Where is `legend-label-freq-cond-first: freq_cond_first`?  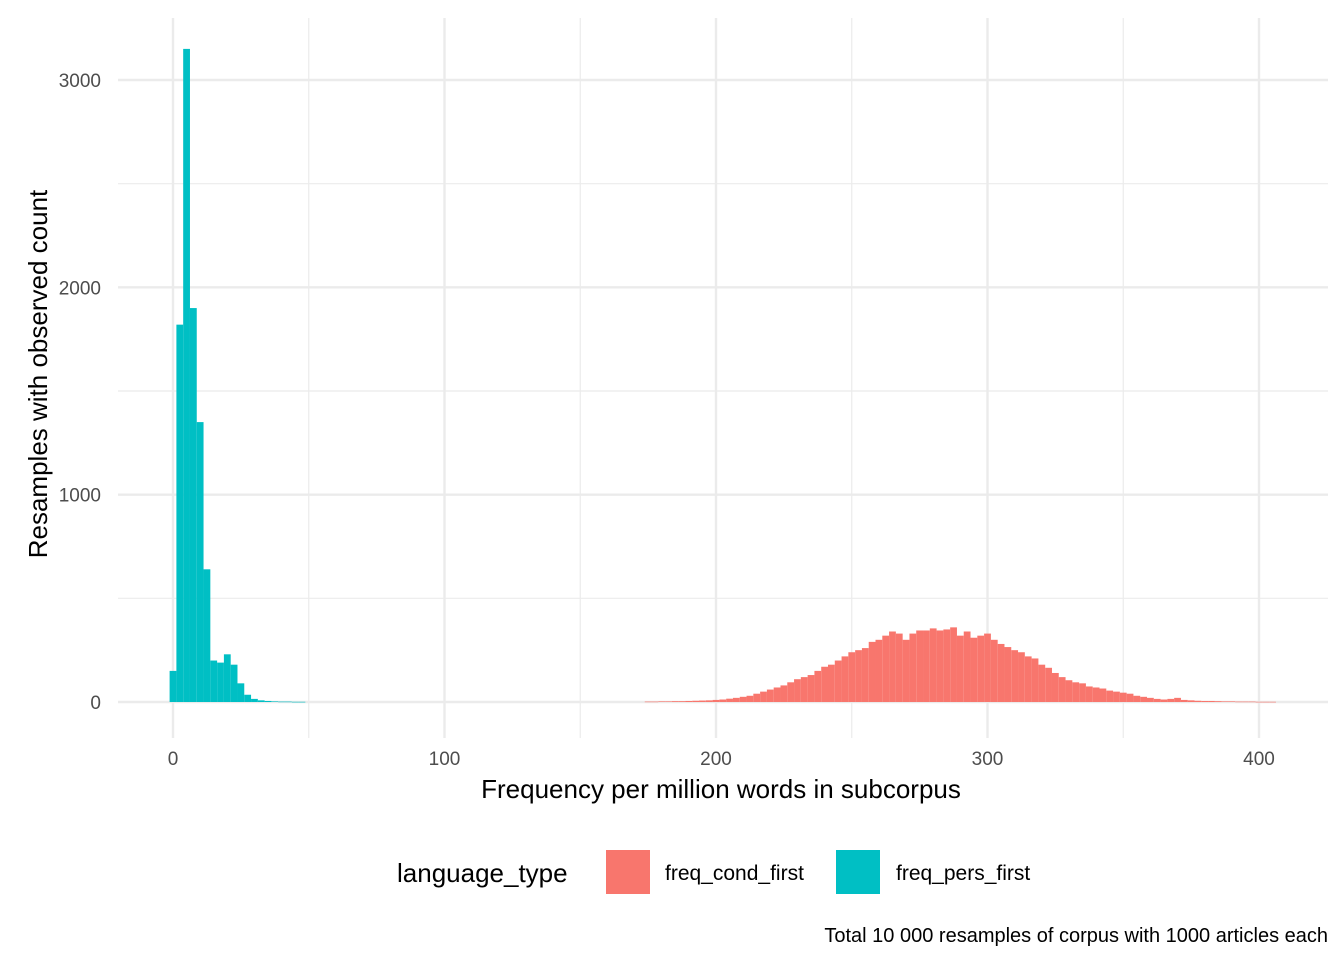 legend-label-freq-cond-first: freq_cond_first is located at coordinates (734, 873).